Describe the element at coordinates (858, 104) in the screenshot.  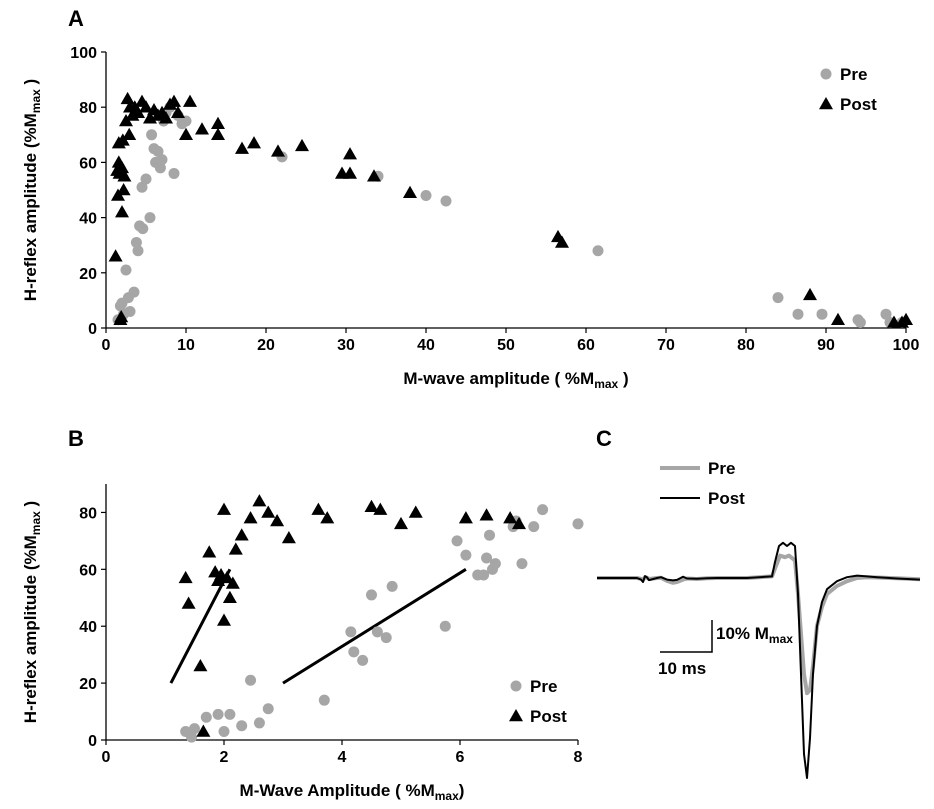
I see `panel-a-legend-label-post: Post` at that location.